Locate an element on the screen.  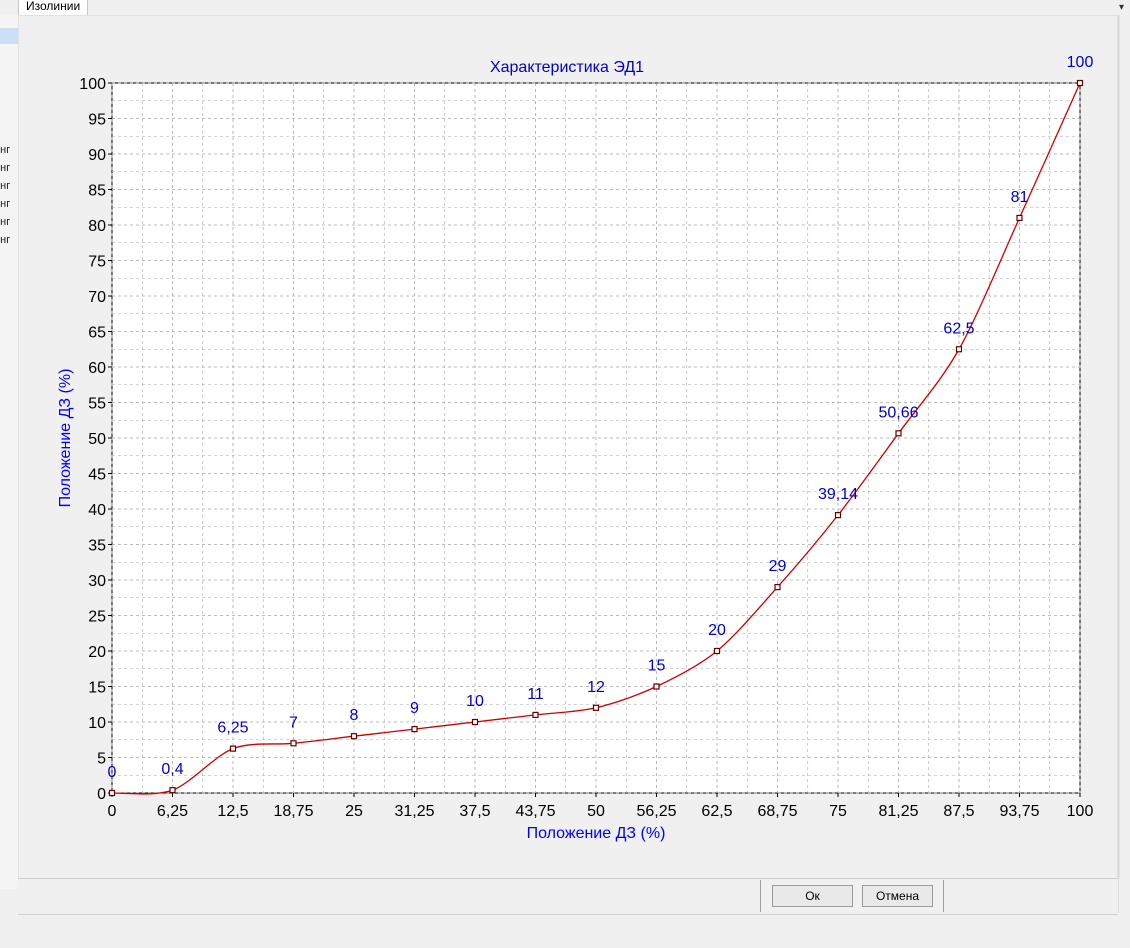
button-group-separator is located at coordinates (852, 896).